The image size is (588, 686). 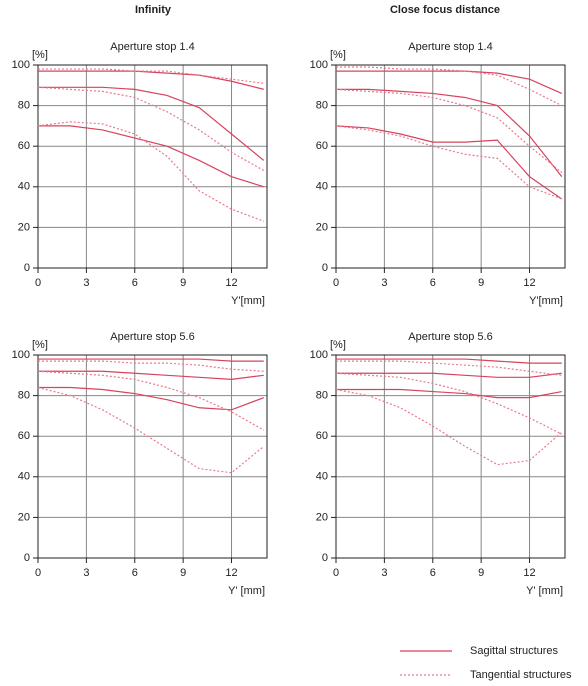 What do you see at coordinates (153, 10) in the screenshot?
I see `column-header: Infinity` at bounding box center [153, 10].